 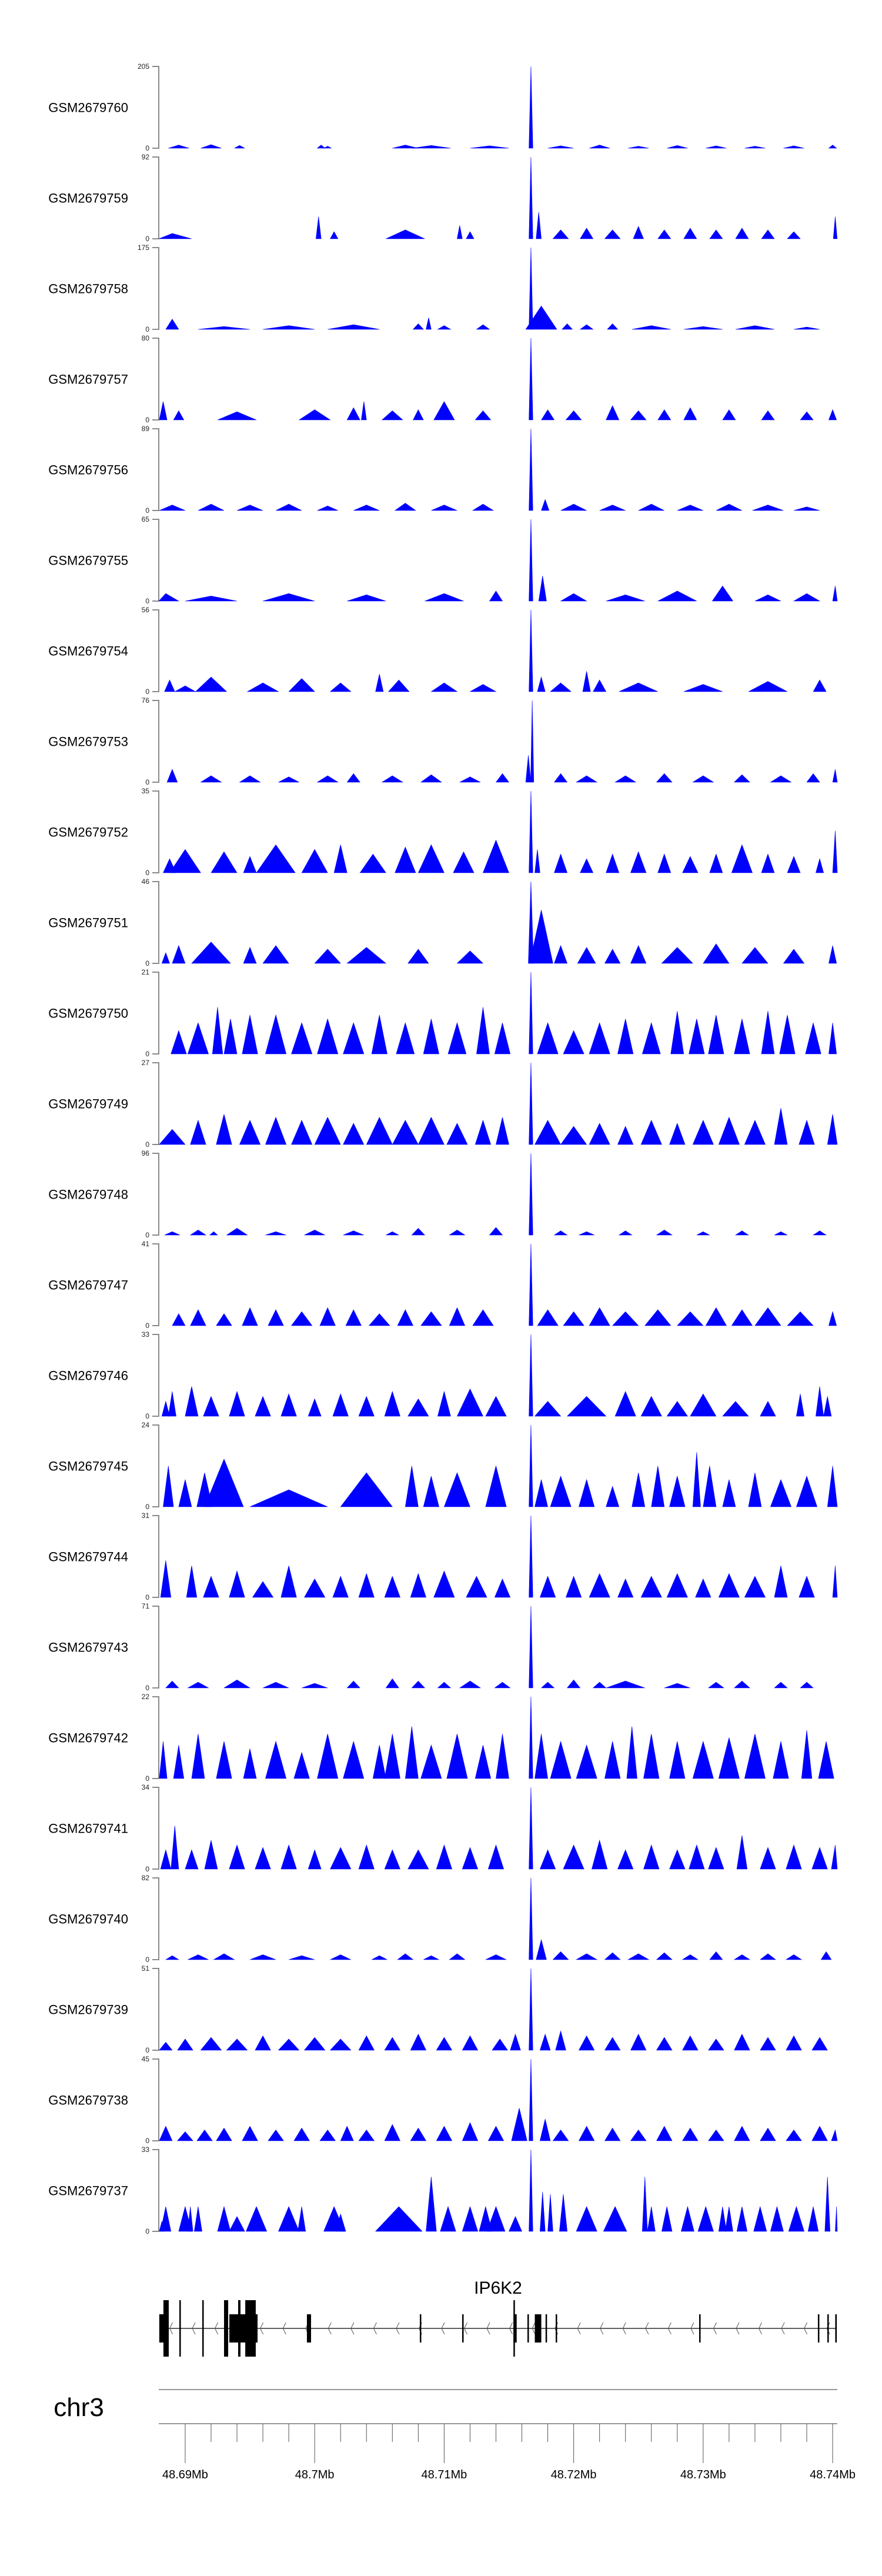 What do you see at coordinates (434, 470) in the screenshot?
I see `track-GSM2679756: GSM2679756 89 0` at bounding box center [434, 470].